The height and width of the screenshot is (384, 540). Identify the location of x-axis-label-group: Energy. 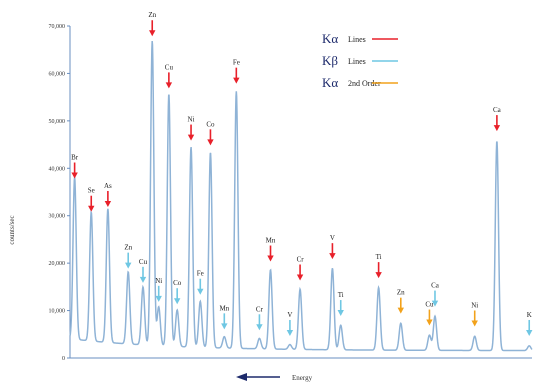
(274, 377).